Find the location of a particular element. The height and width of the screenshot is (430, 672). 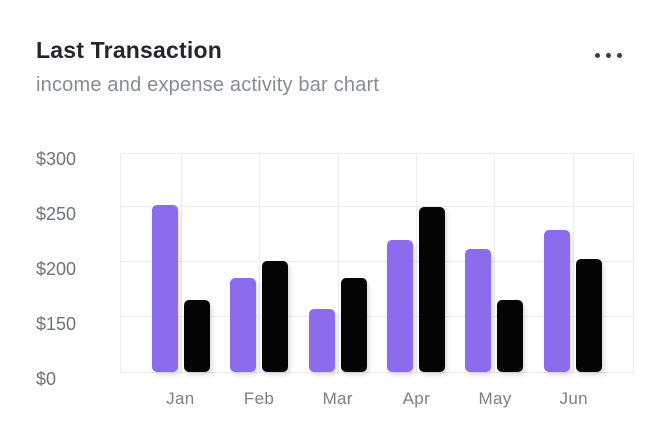

bar-expense-feb is located at coordinates (275, 316).